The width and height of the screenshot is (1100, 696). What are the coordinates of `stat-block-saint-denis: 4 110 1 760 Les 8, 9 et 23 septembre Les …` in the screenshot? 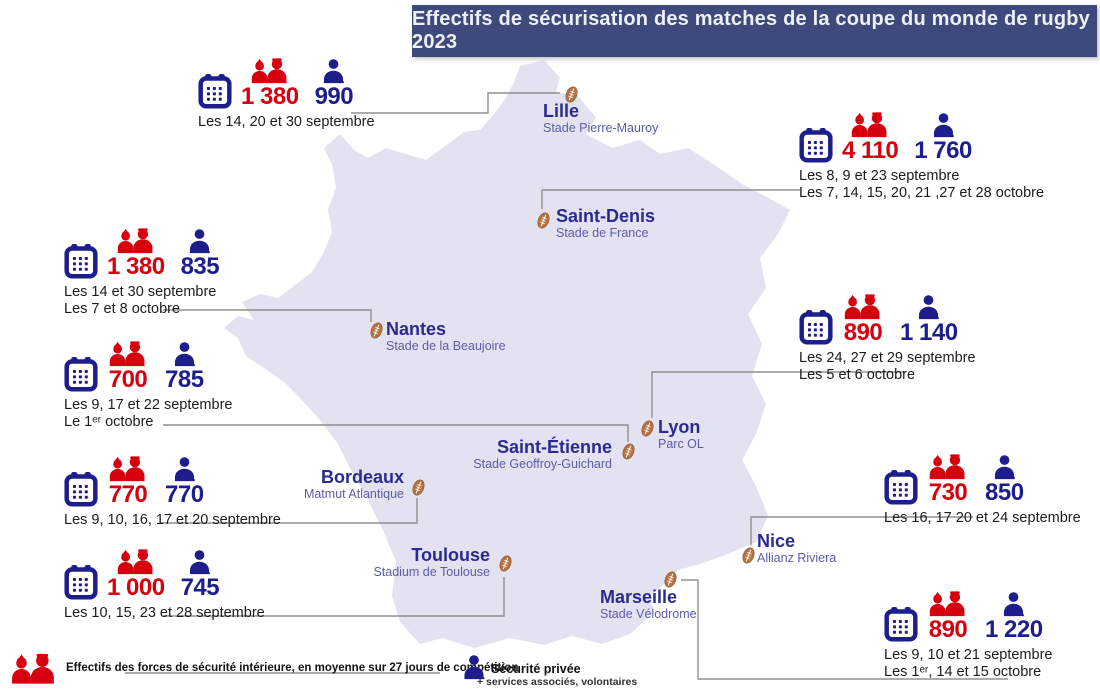 It's located at (921, 156).